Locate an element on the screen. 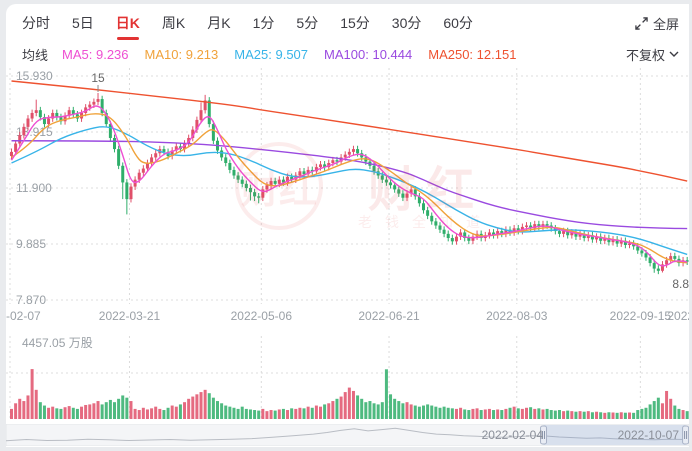 This screenshot has height=451, width=692. tab-60min: 60分 is located at coordinates (458, 23).